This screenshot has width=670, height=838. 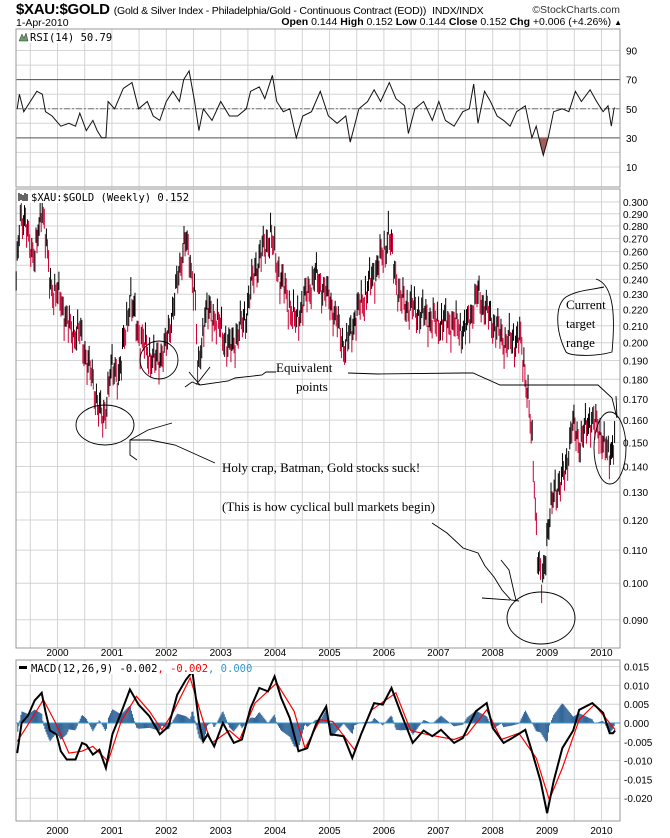 What do you see at coordinates (230, 669) in the screenshot?
I see `macd-legend-histogram: , 0.000` at bounding box center [230, 669].